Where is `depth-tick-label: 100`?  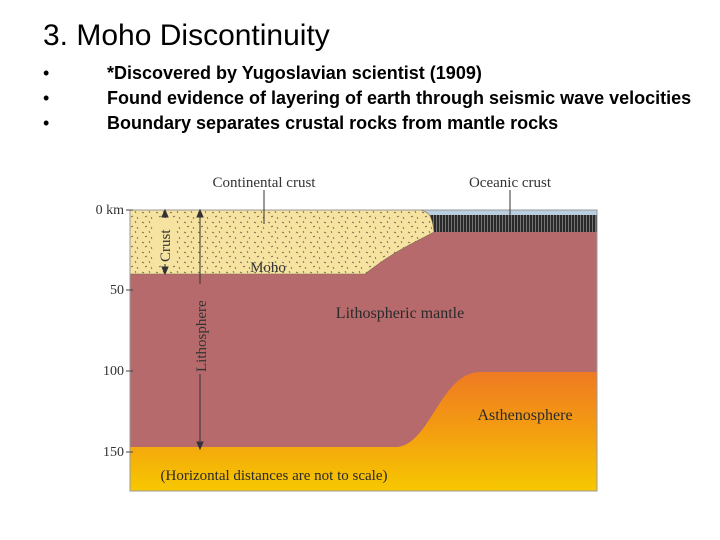 depth-tick-label: 100 is located at coordinates (113, 371).